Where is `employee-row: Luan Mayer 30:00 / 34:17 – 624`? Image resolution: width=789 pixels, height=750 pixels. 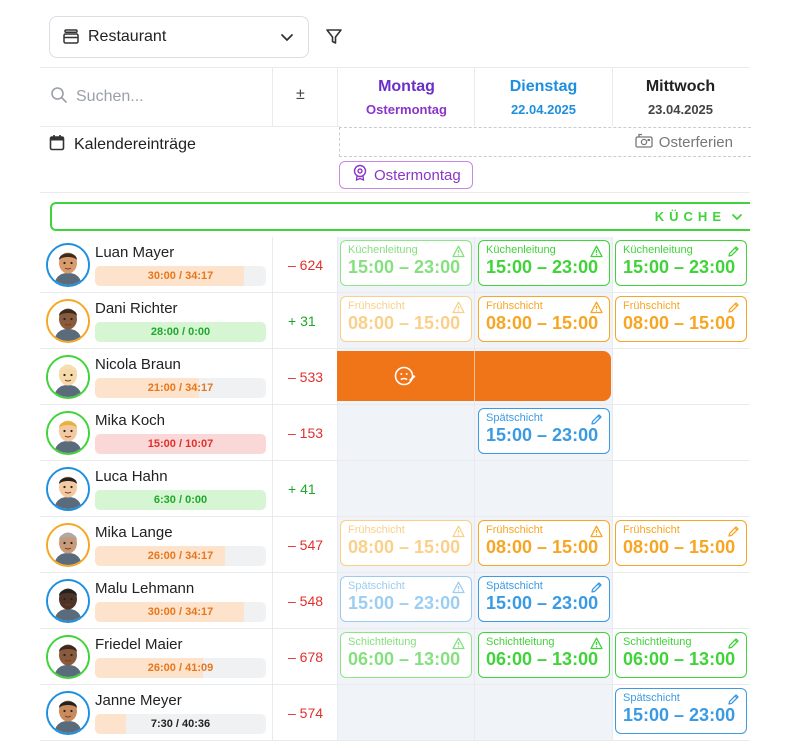 employee-row: Luan Mayer 30:00 / 34:17 – 624 is located at coordinates (395, 265).